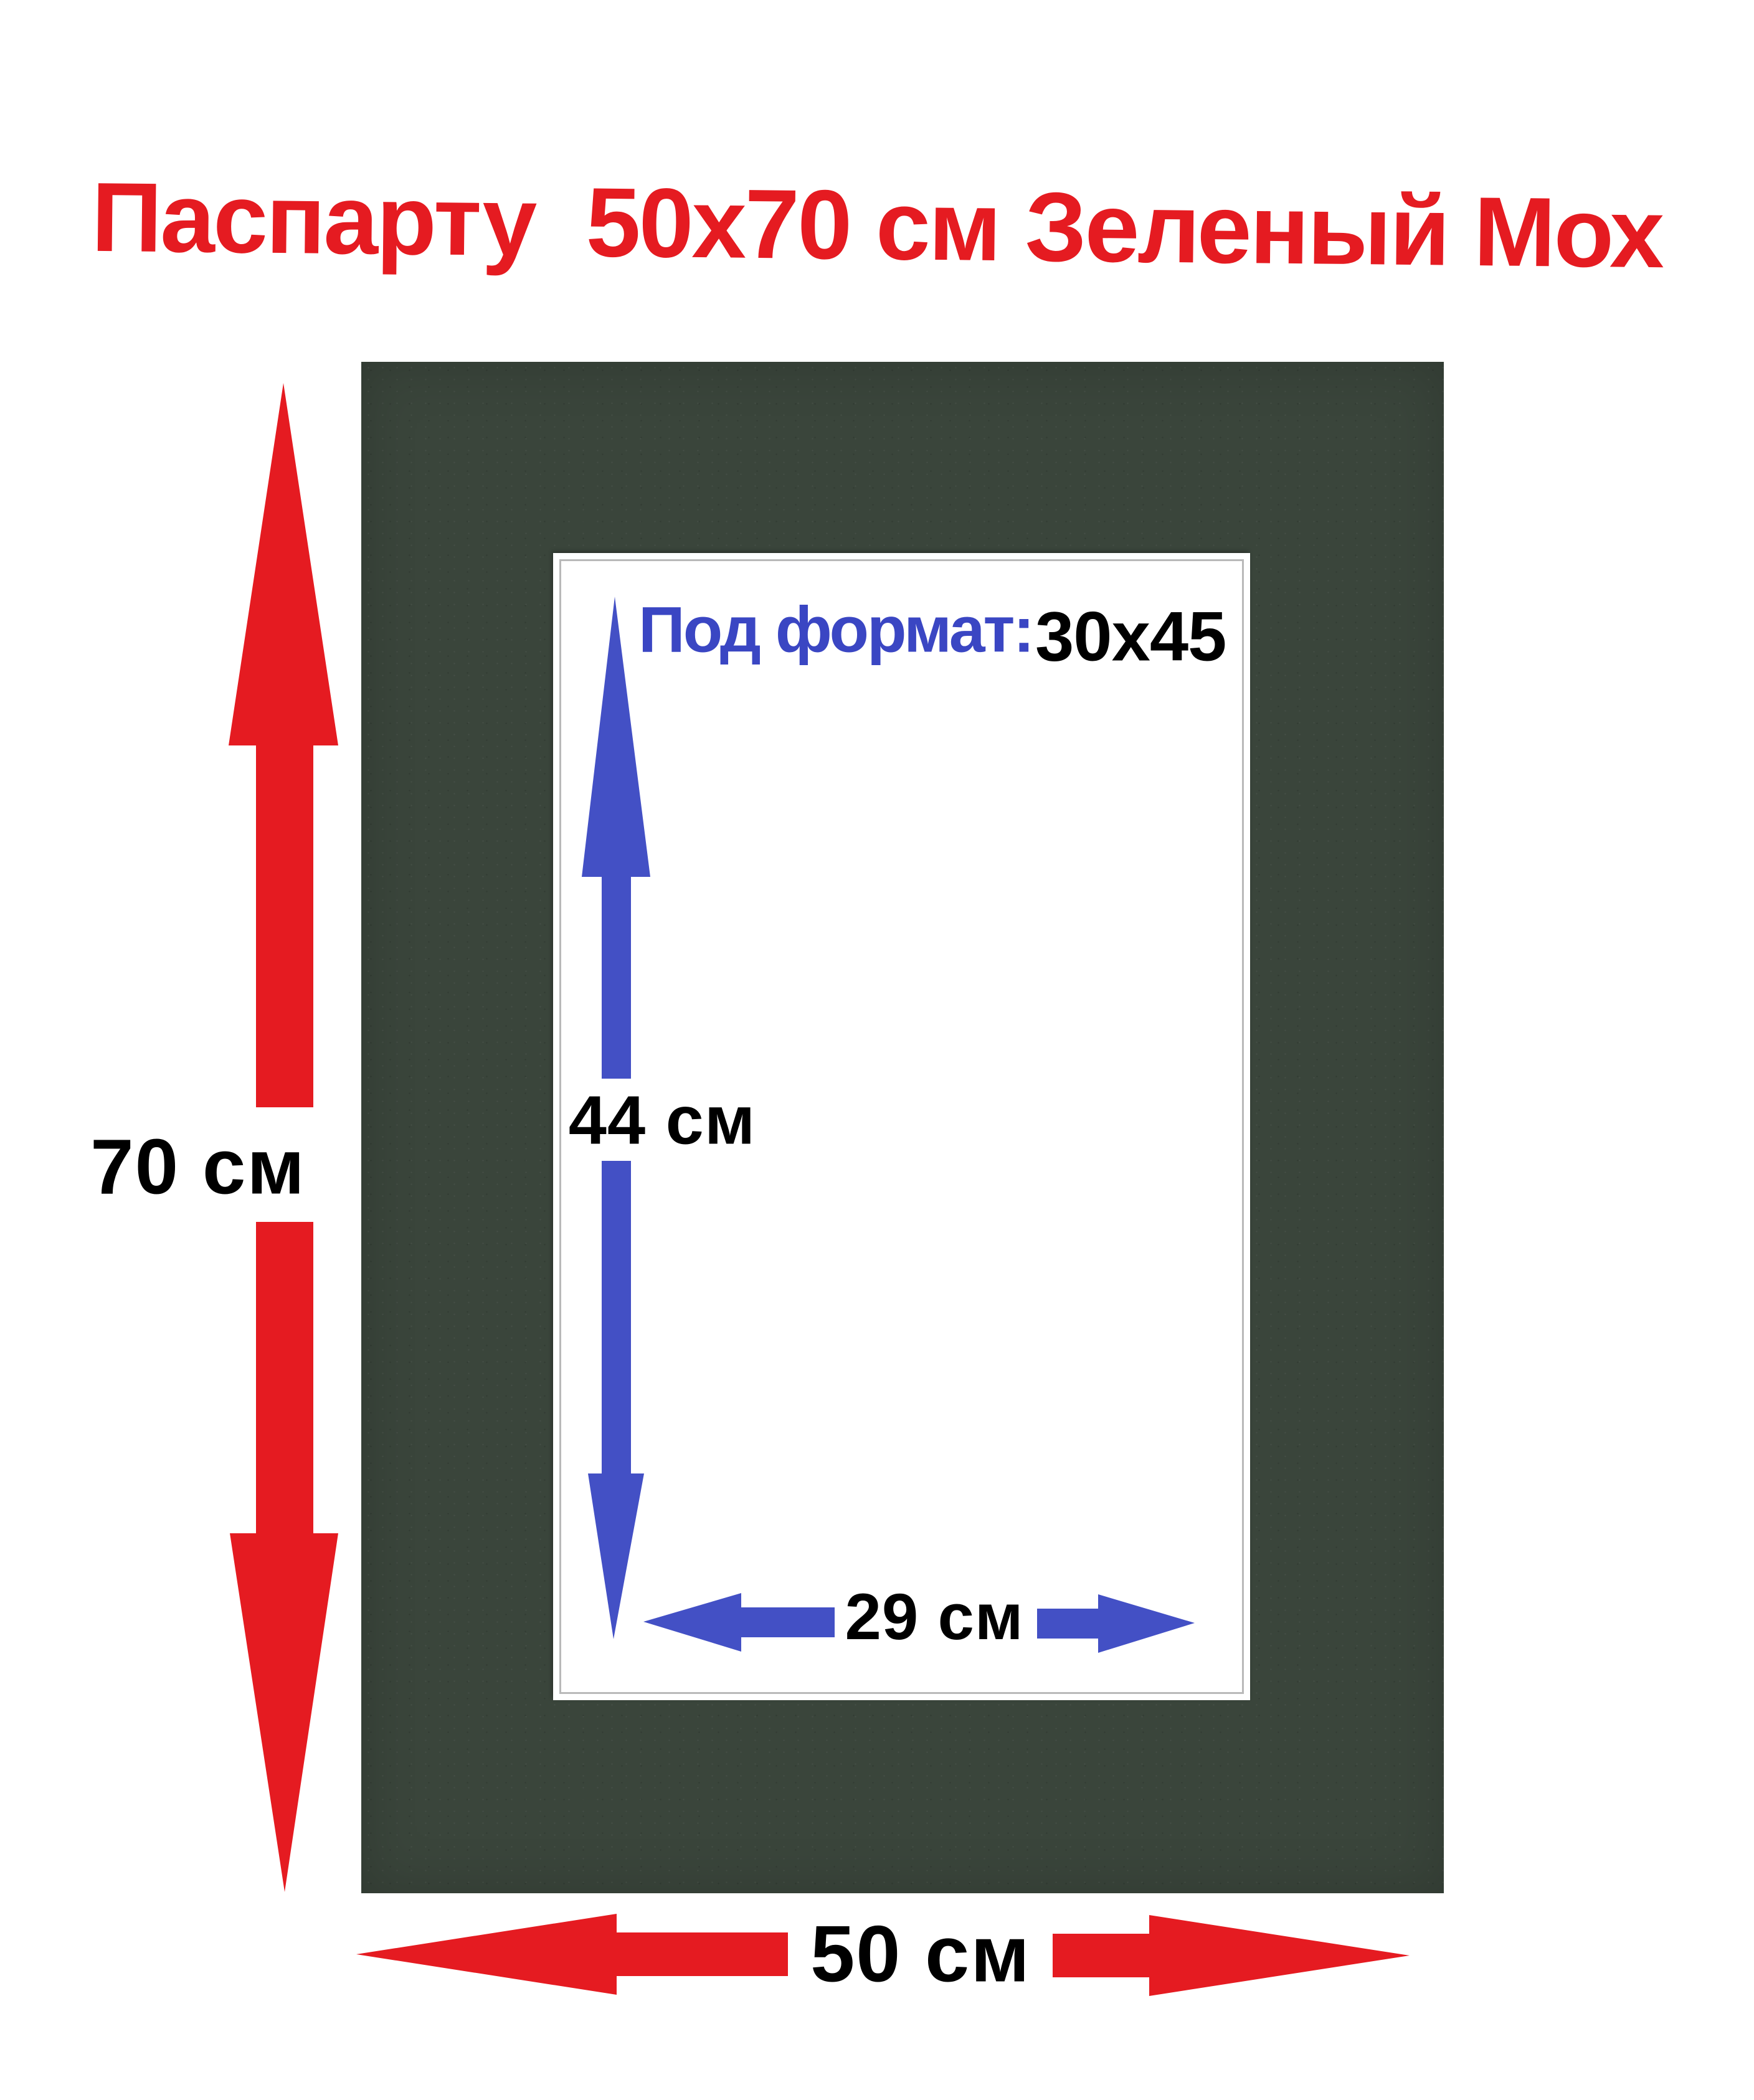  I want to click on format-value: 30x45, so click(1130, 636).